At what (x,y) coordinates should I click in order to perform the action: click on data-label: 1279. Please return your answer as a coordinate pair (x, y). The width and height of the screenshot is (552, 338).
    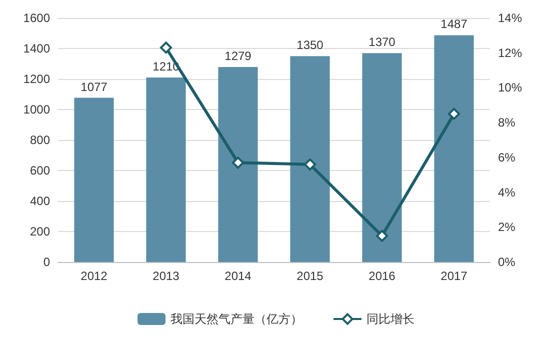
    Looking at the image, I should click on (238, 55).